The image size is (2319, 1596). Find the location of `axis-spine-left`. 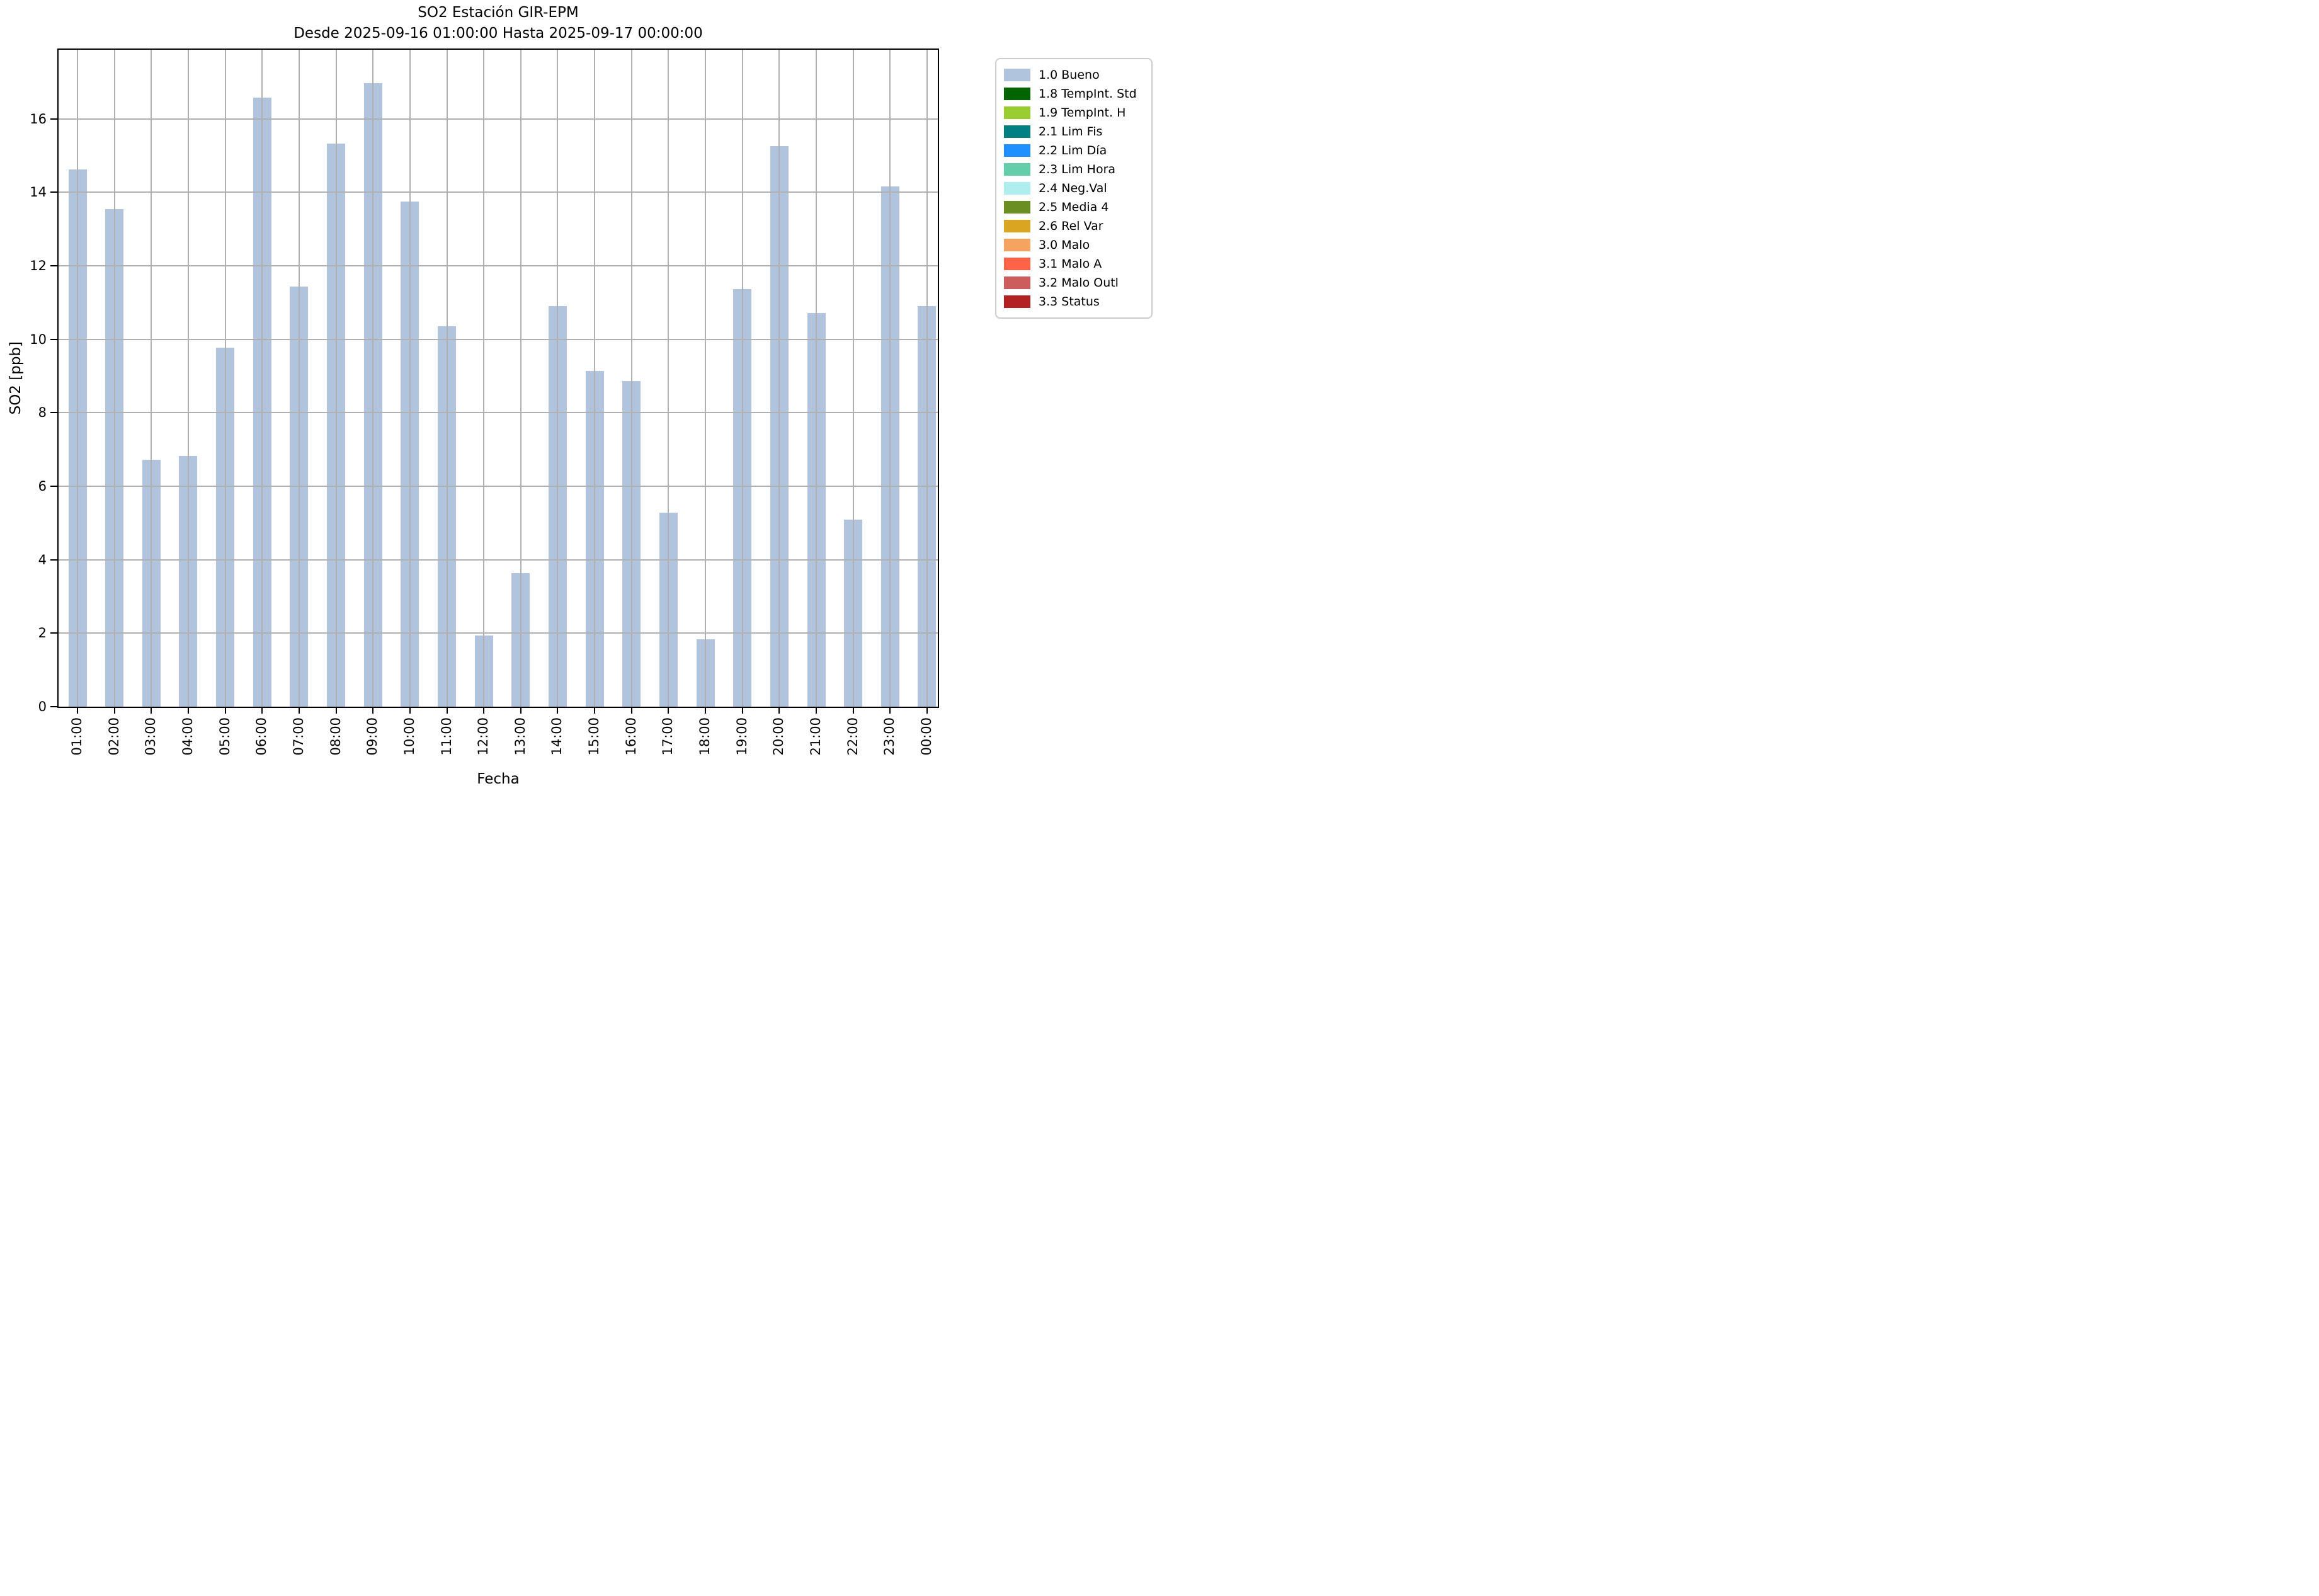

axis-spine-left is located at coordinates (58, 378).